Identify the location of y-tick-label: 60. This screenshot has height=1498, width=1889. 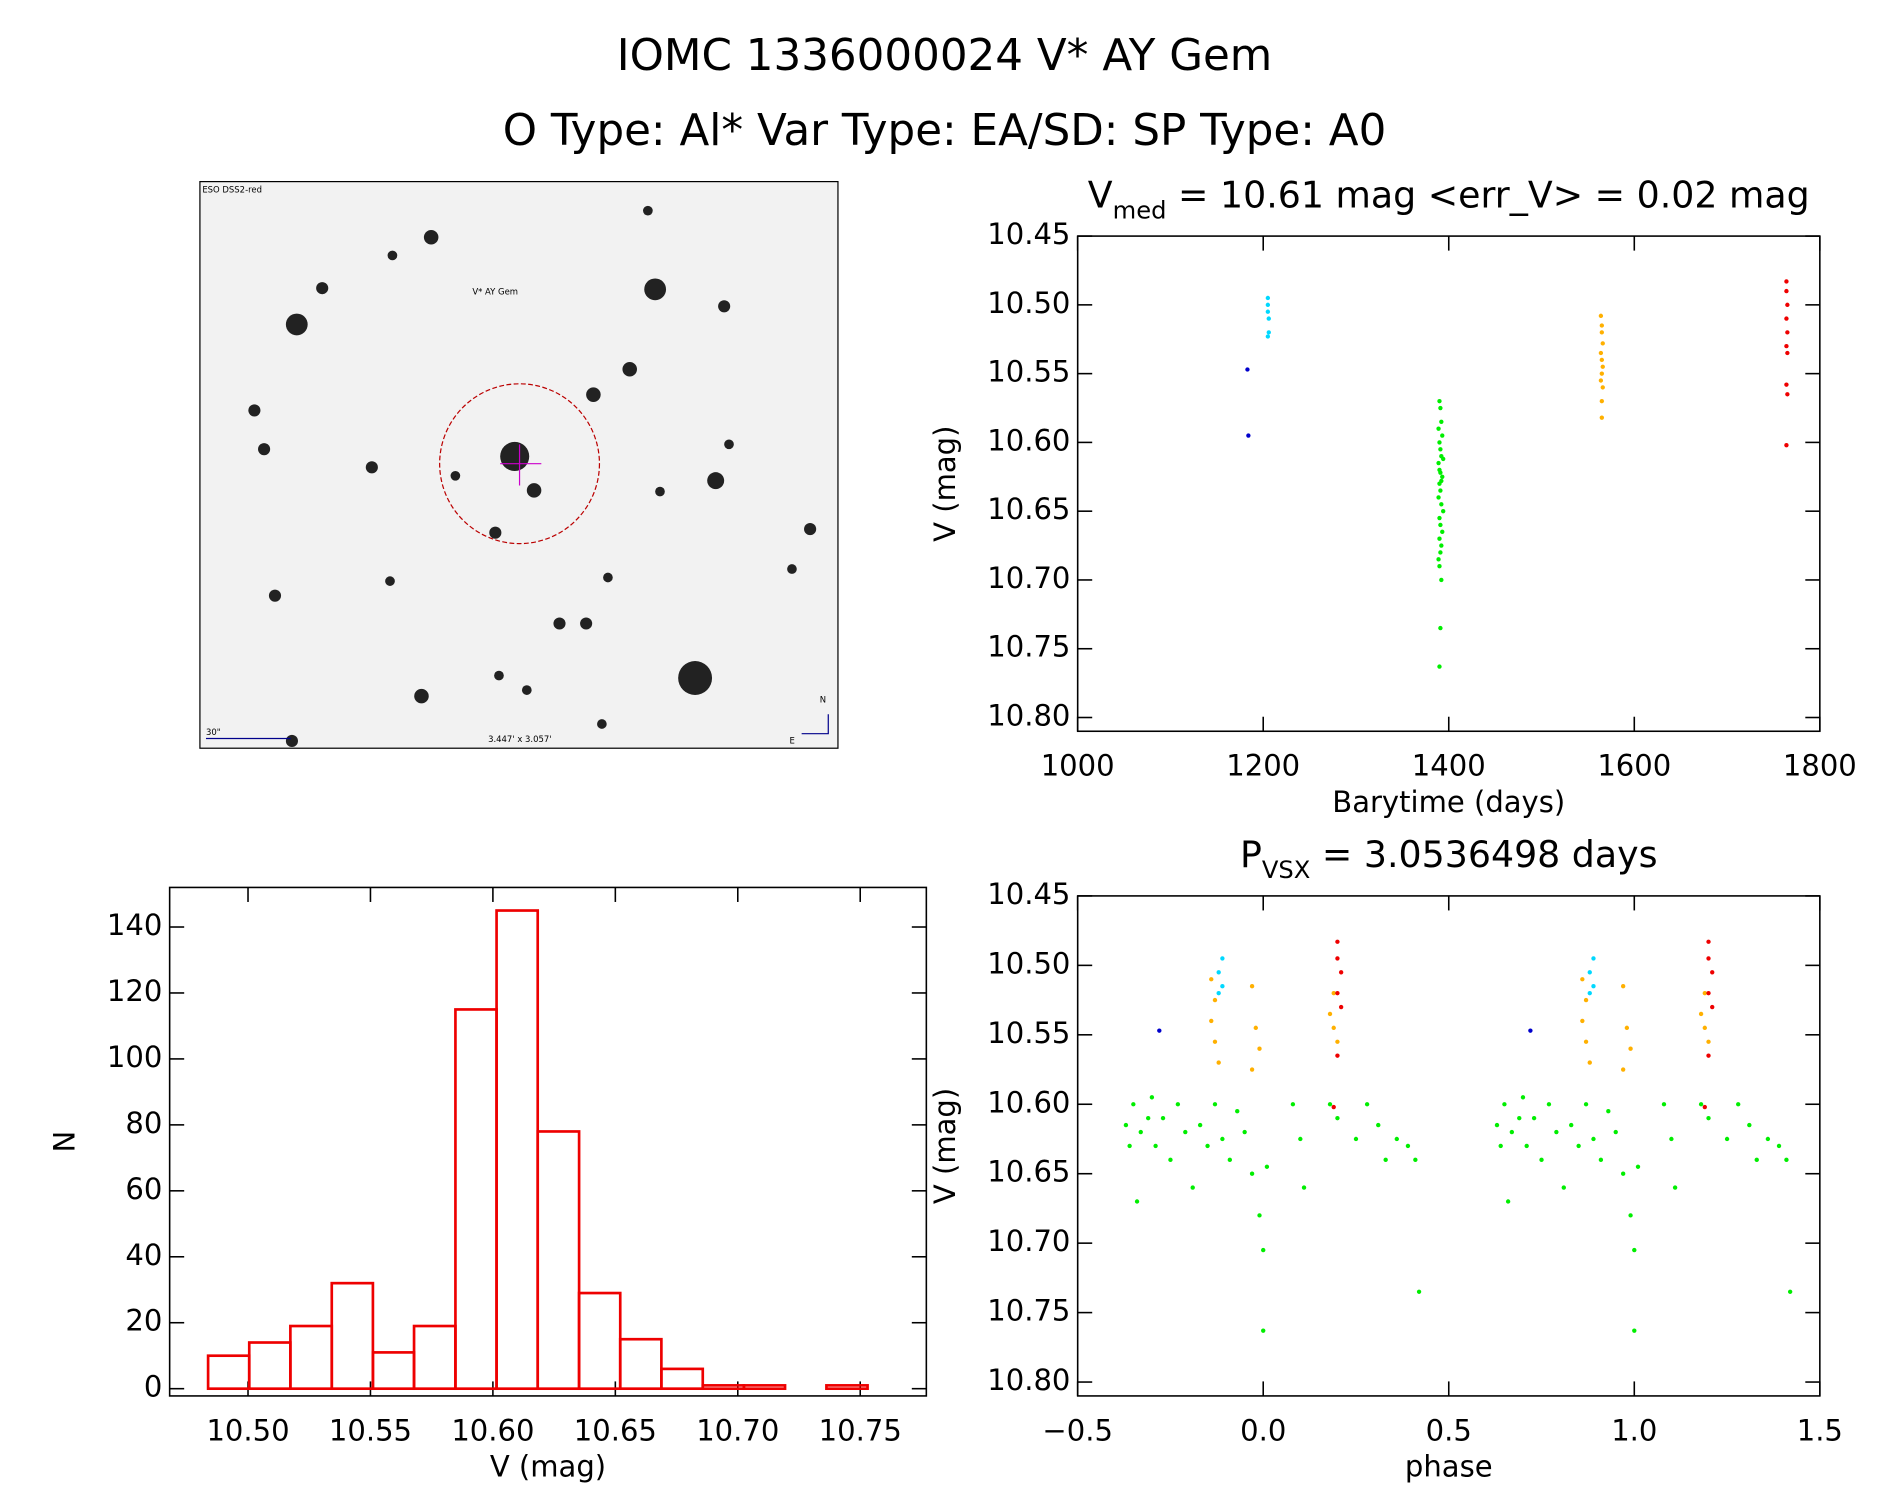
(143, 1189).